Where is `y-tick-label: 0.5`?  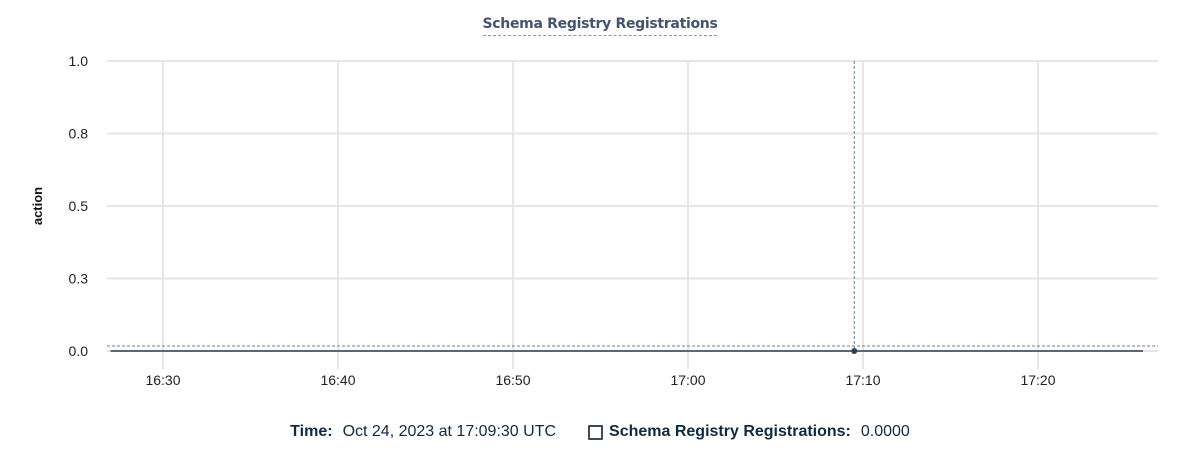 y-tick-label: 0.5 is located at coordinates (79, 206).